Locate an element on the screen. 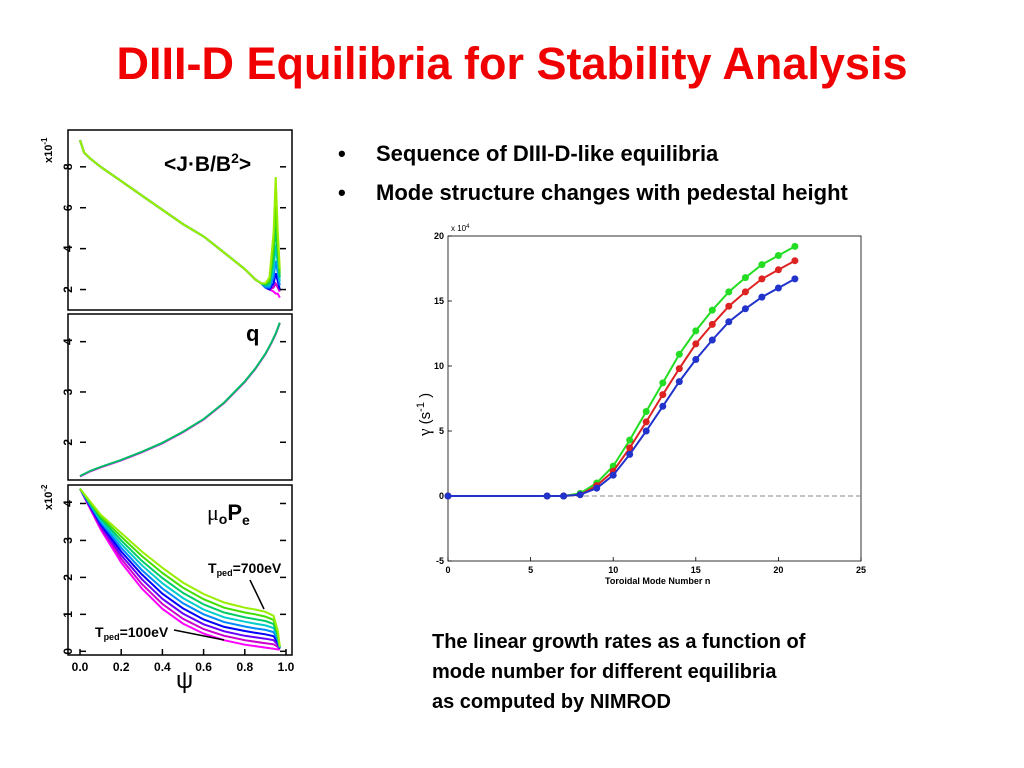 The image size is (1024, 768). annotation-700ev-pointer is located at coordinates (257, 594).